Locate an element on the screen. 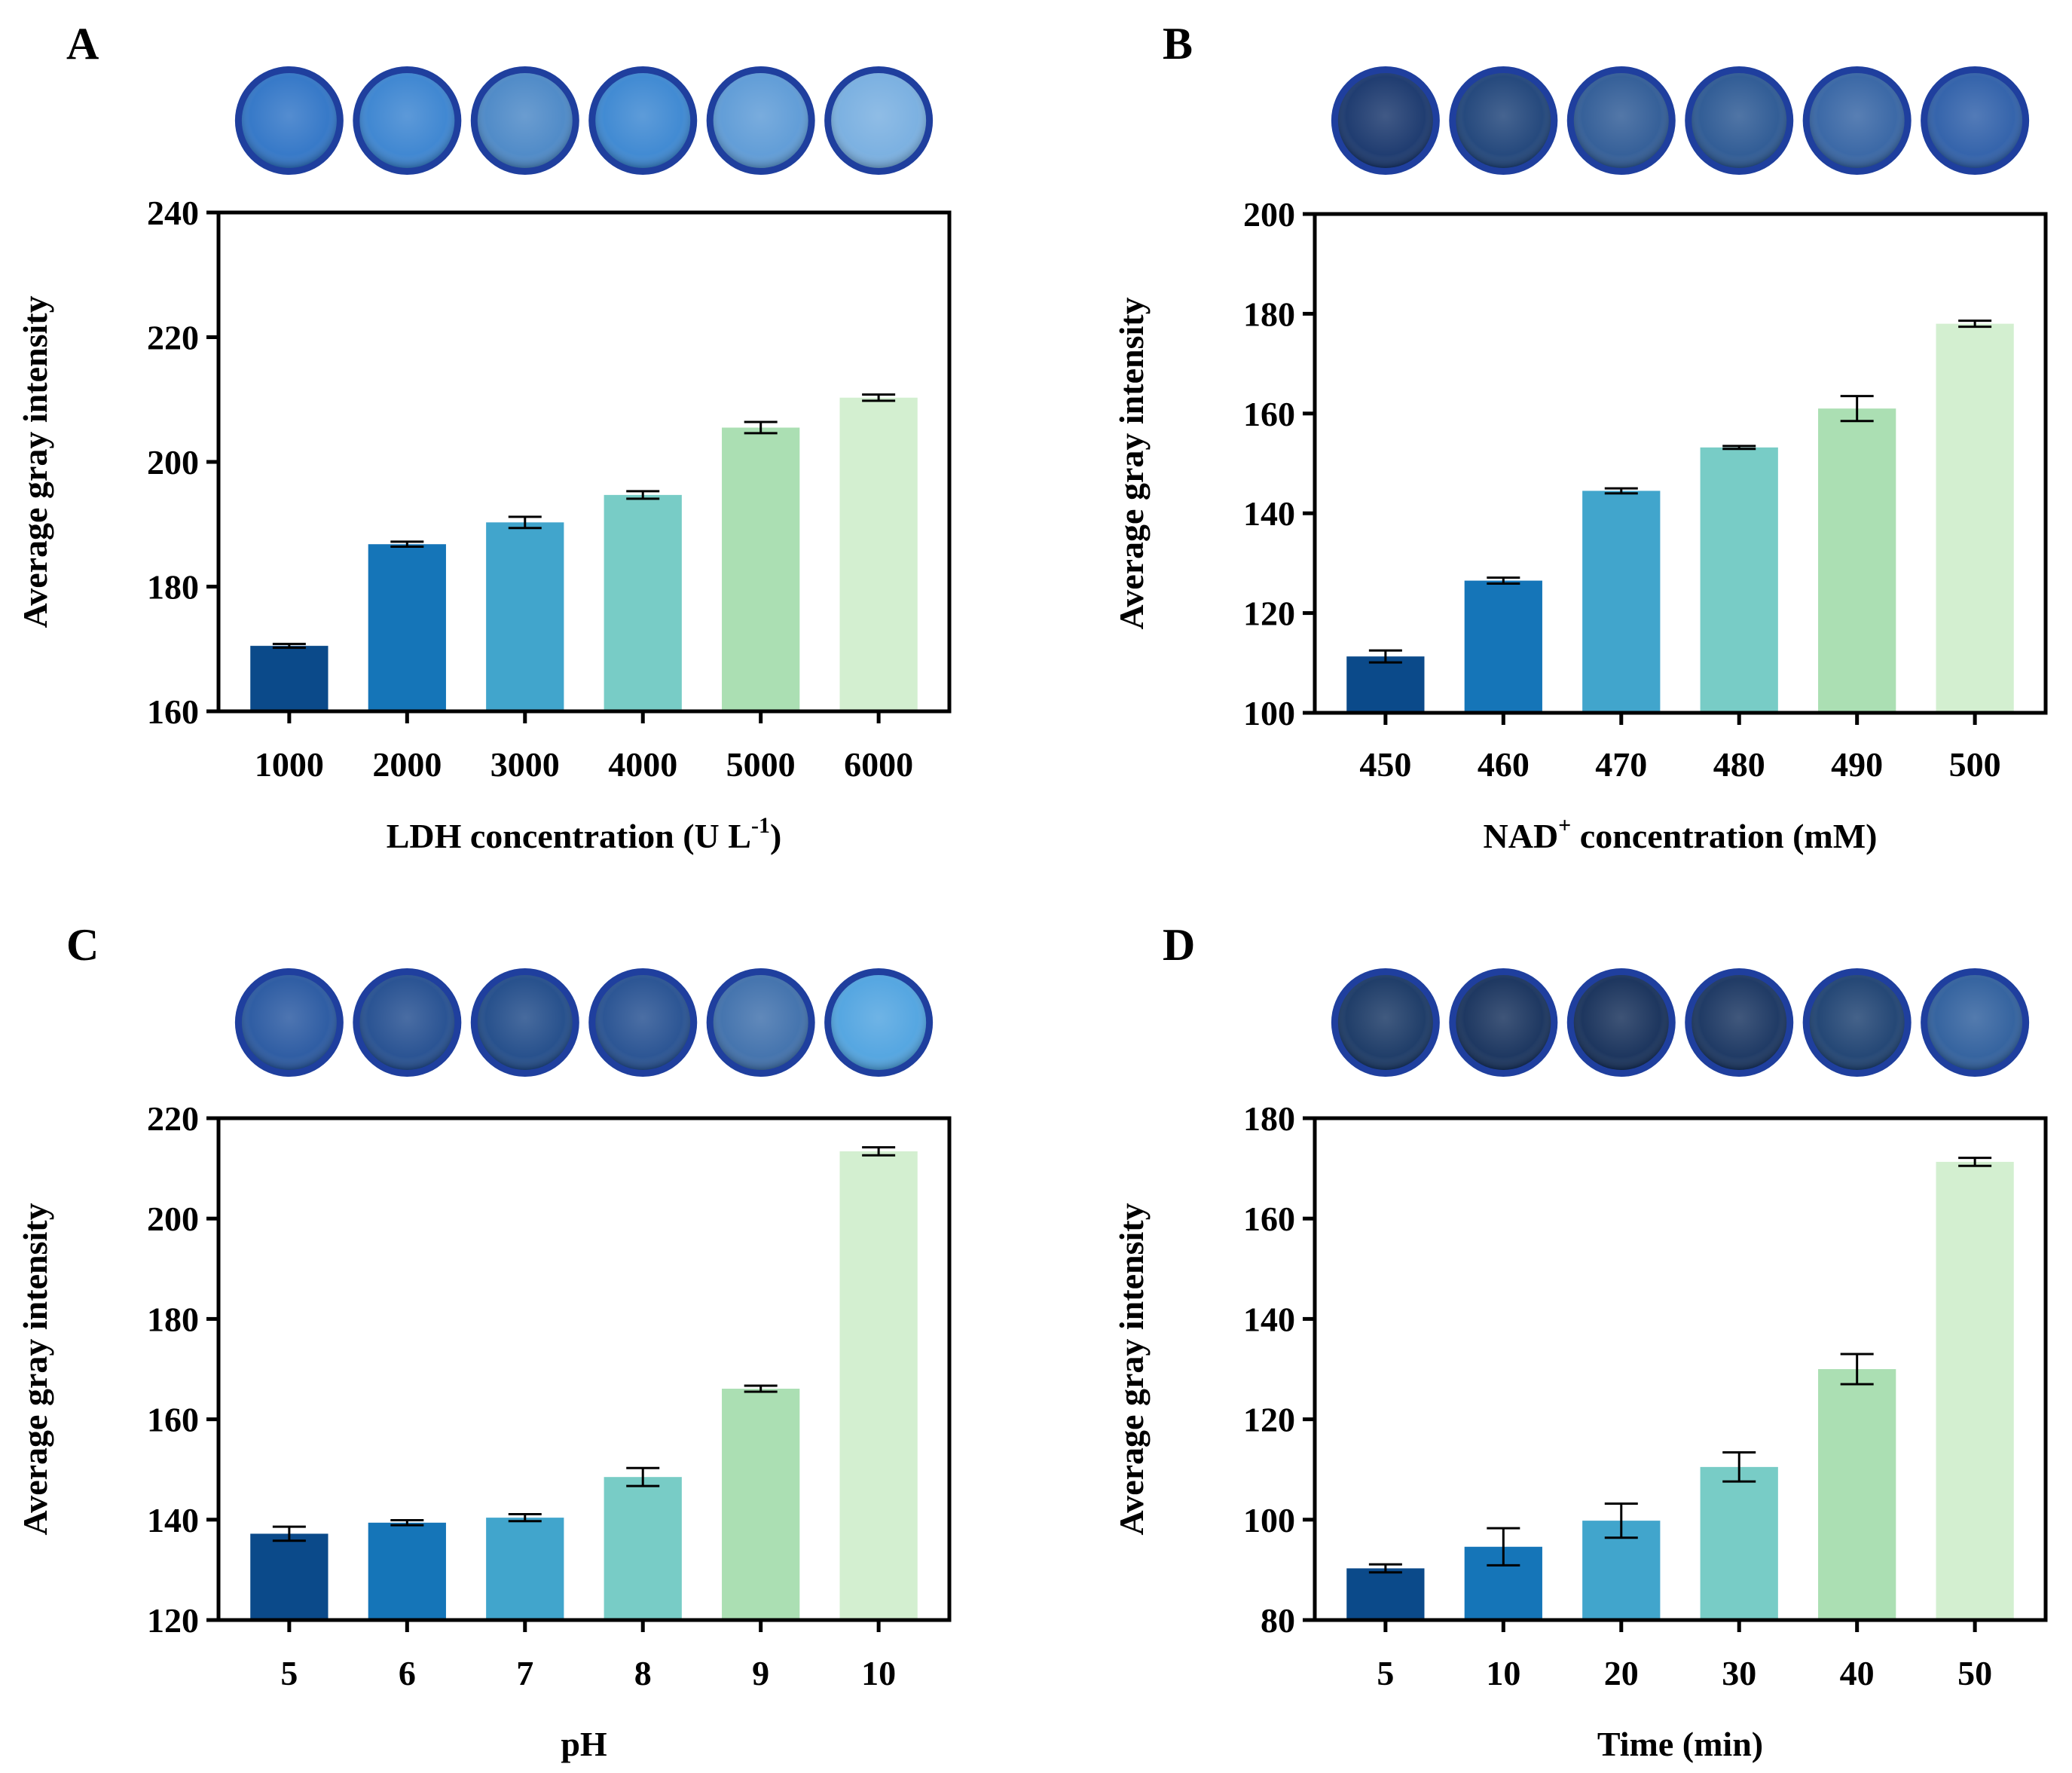 This screenshot has height=1773, width=2072. y-tick-label: 120 is located at coordinates (173, 1620).